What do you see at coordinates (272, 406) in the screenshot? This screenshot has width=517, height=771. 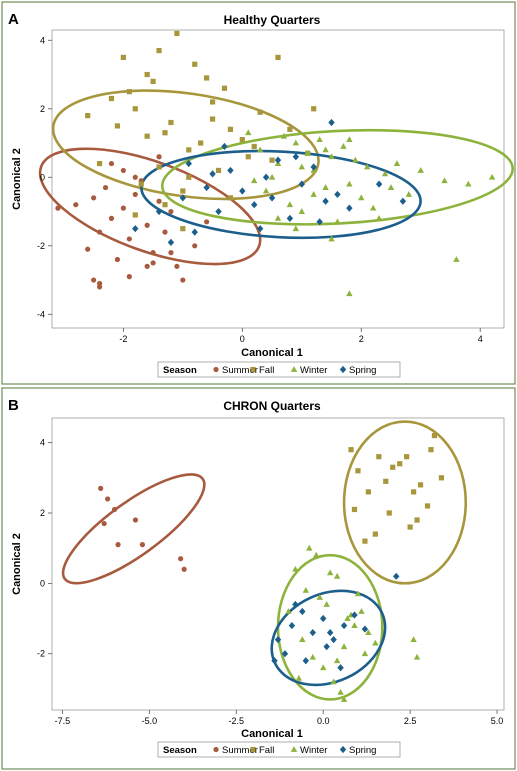 I see `panel-b-title: CHRON Quarters` at bounding box center [272, 406].